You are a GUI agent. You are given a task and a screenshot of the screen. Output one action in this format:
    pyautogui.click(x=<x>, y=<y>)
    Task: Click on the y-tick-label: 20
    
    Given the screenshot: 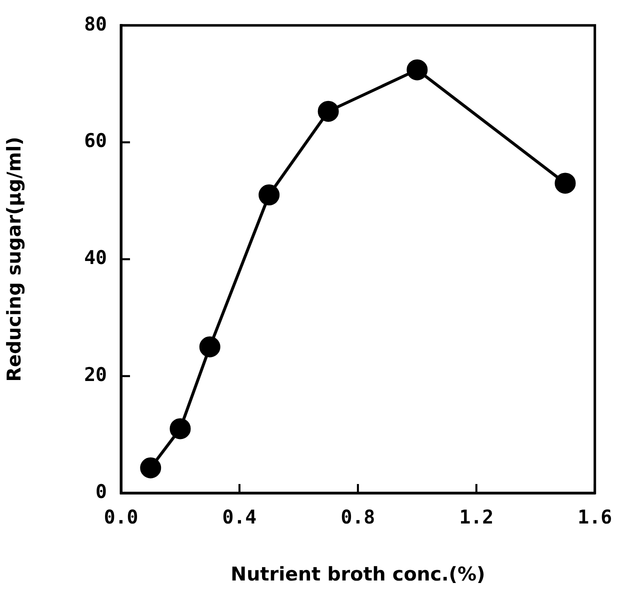 What is the action you would take?
    pyautogui.click(x=95, y=375)
    